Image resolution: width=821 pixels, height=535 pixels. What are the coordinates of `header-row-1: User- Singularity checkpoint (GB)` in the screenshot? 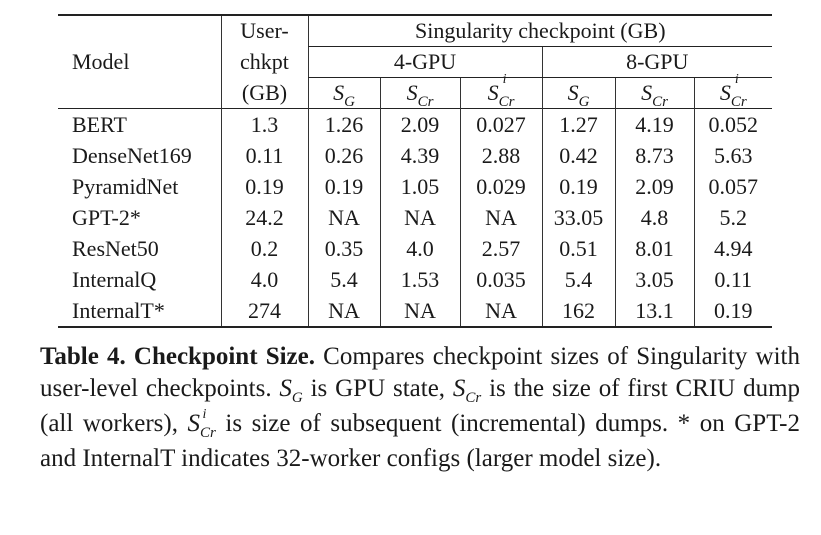 It's located at (415, 30).